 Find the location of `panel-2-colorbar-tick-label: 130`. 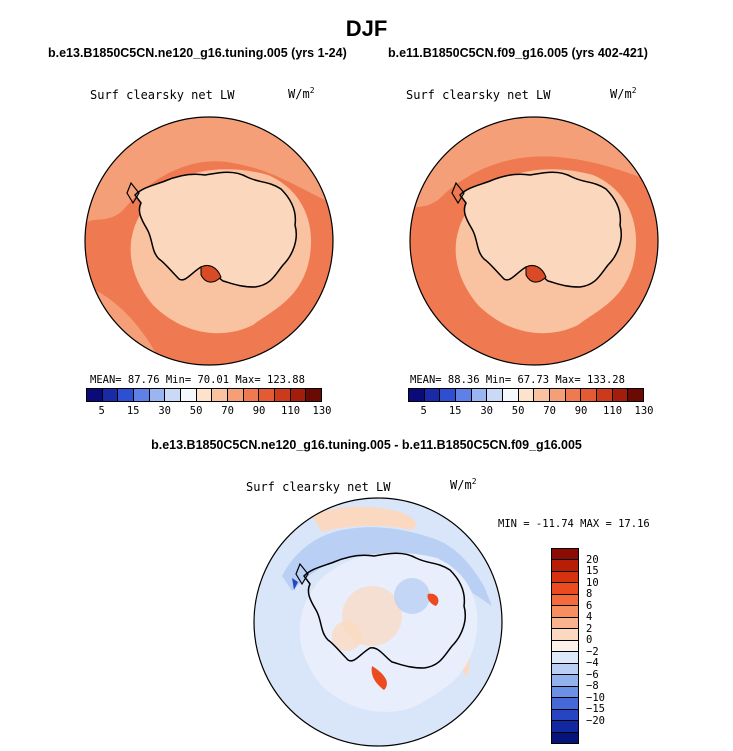

panel-2-colorbar-tick-label: 130 is located at coordinates (644, 411).